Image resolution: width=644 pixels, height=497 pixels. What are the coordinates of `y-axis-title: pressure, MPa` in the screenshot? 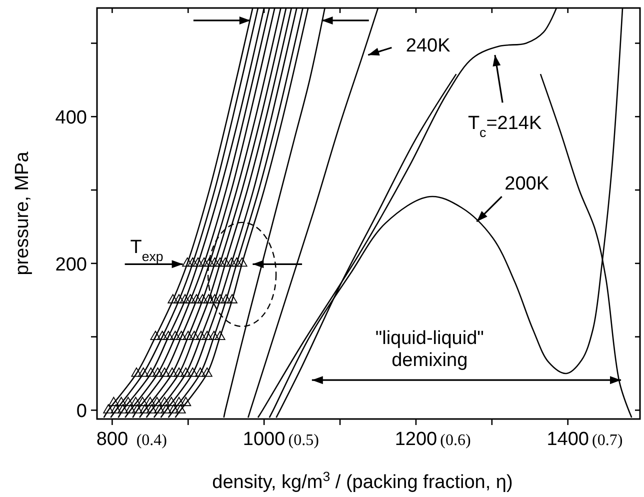 It's located at (22, 213).